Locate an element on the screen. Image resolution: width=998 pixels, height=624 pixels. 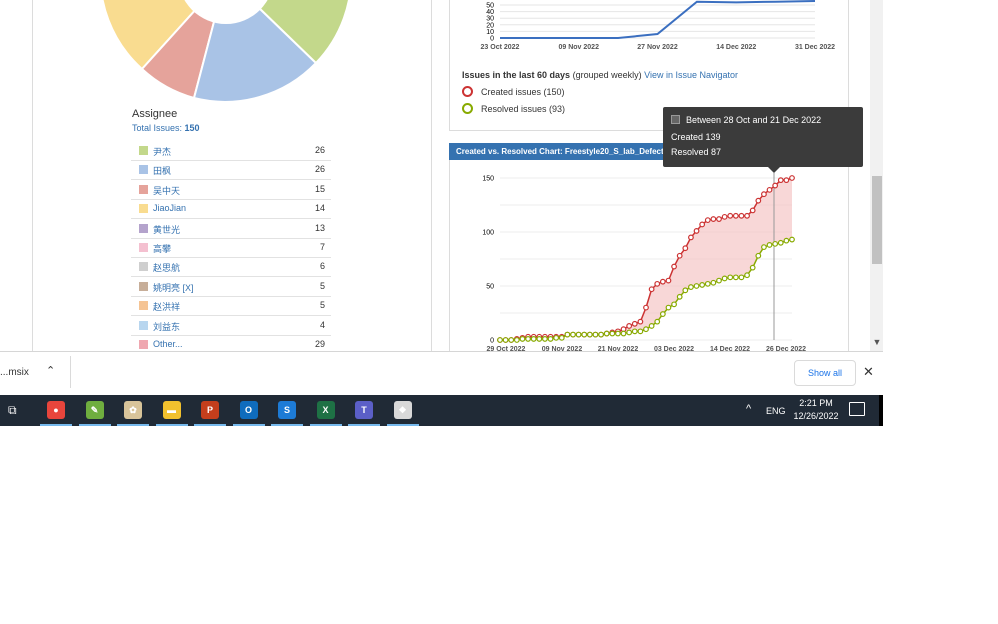
download-filename: ...msix is located at coordinates (14, 372).